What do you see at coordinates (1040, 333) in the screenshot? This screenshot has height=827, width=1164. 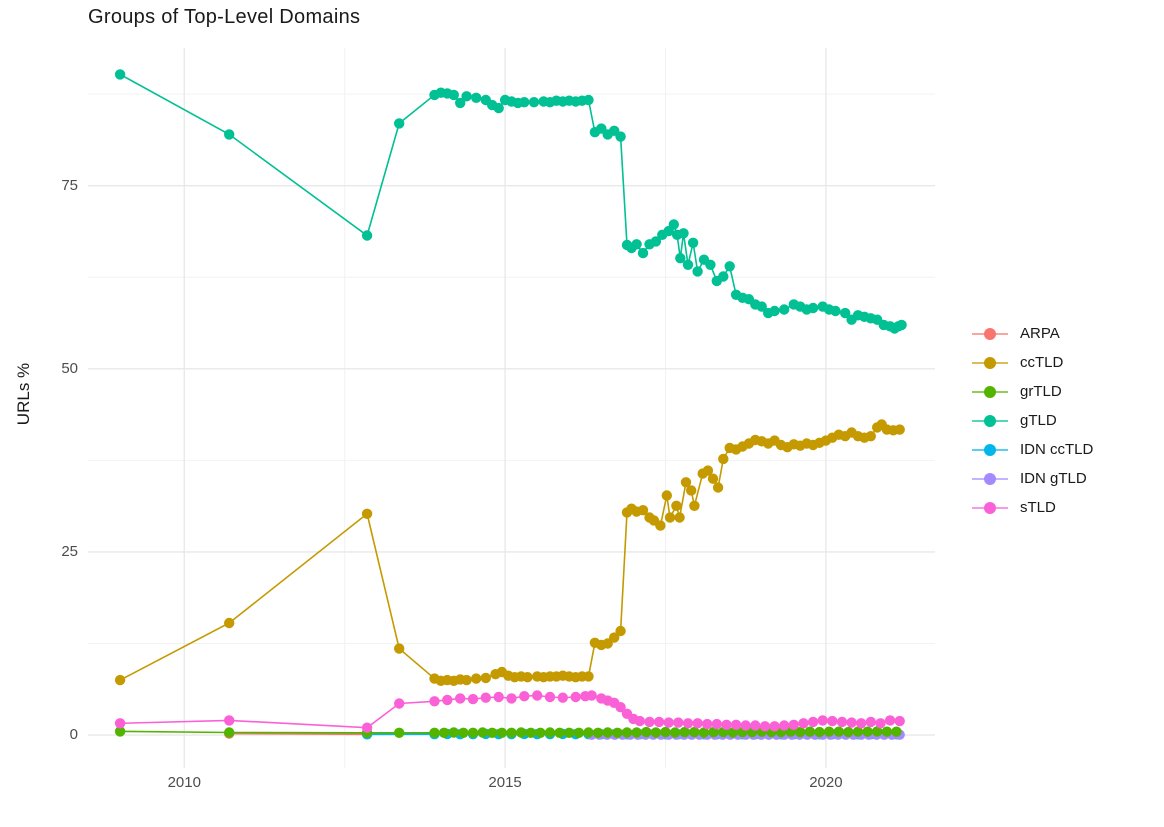 I see `legend-label: ARPA` at bounding box center [1040, 333].